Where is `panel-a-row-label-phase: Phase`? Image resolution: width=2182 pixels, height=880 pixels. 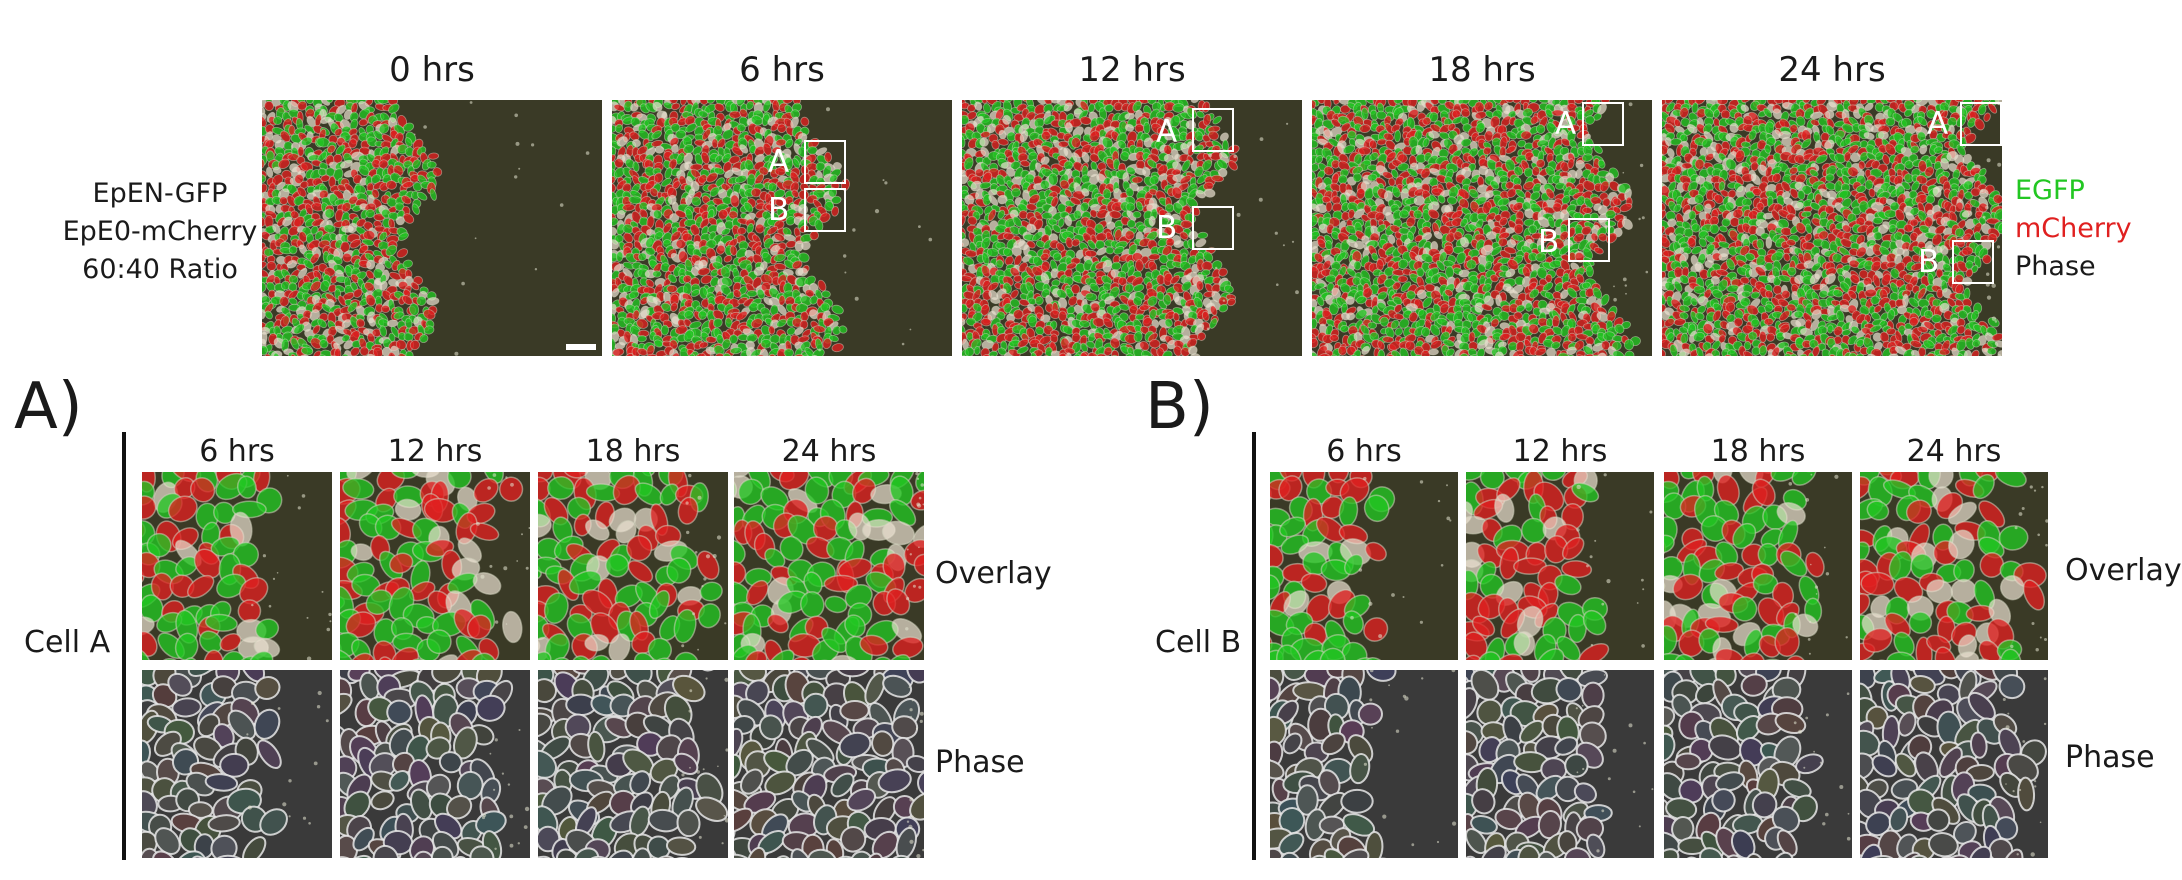 panel-a-row-label-phase: Phase is located at coordinates (980, 762).